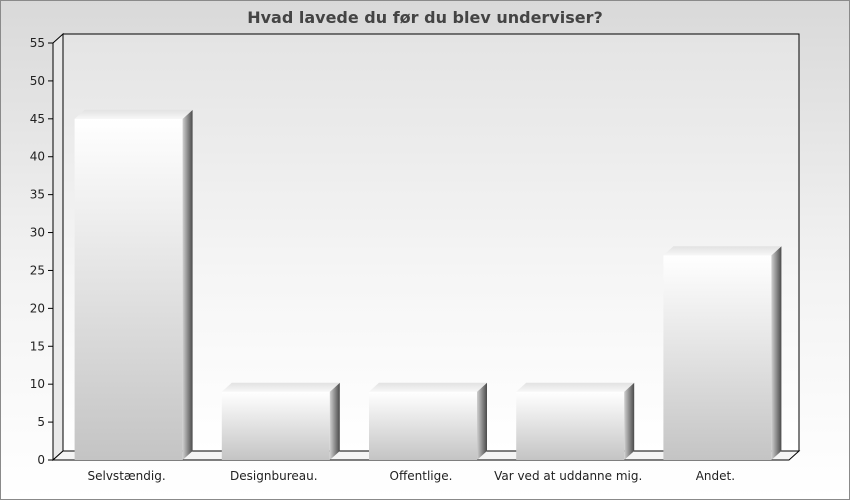 This screenshot has width=850, height=500. I want to click on x-category-label: Andet., so click(715, 476).